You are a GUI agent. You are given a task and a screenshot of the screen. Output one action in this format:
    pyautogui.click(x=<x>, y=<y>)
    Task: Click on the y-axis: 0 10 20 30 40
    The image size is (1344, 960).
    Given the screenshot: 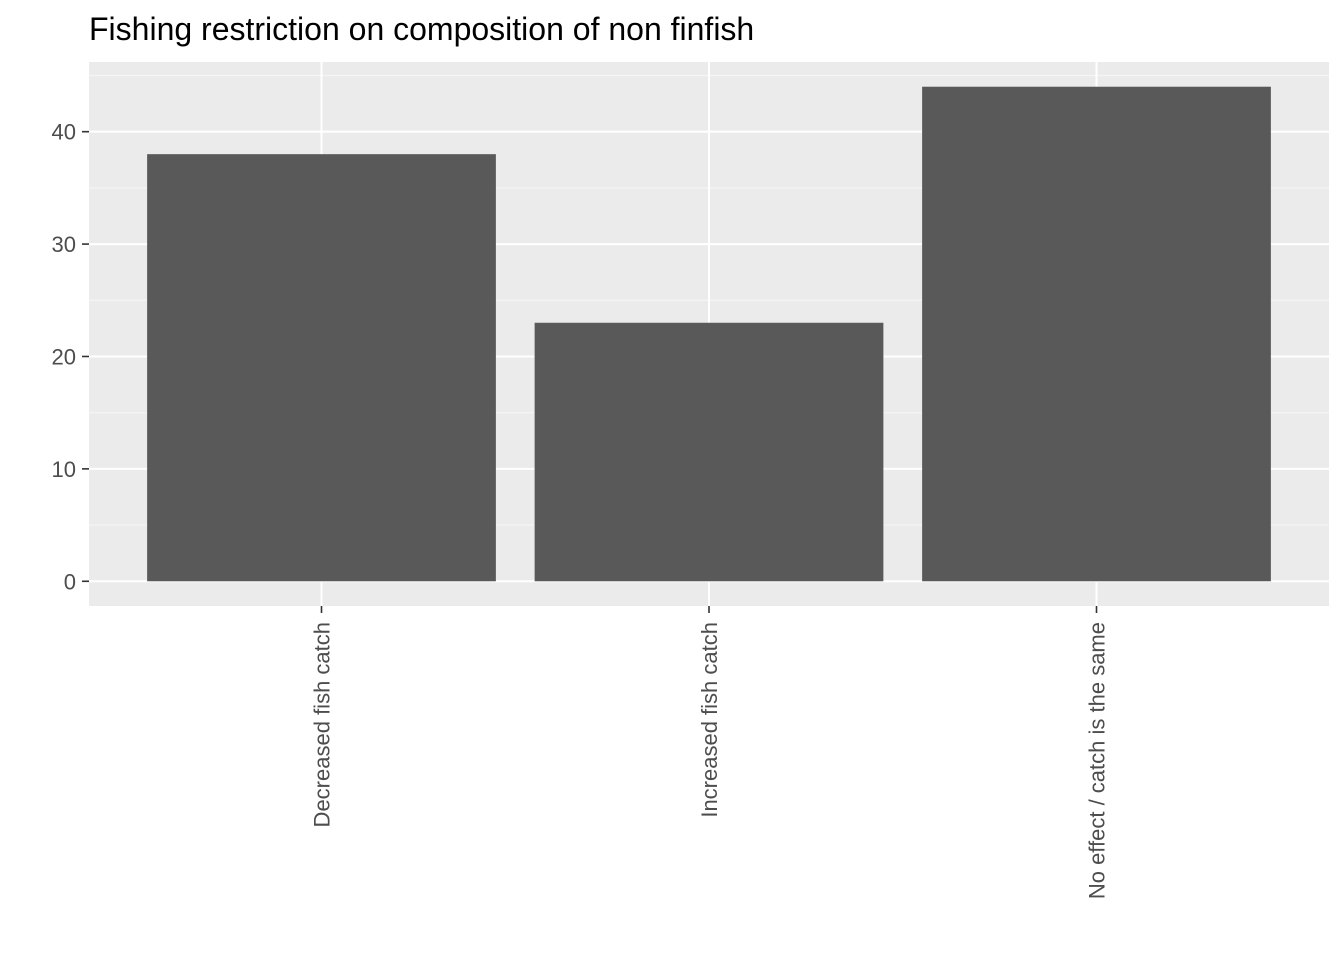 What is the action you would take?
    pyautogui.click(x=70, y=357)
    